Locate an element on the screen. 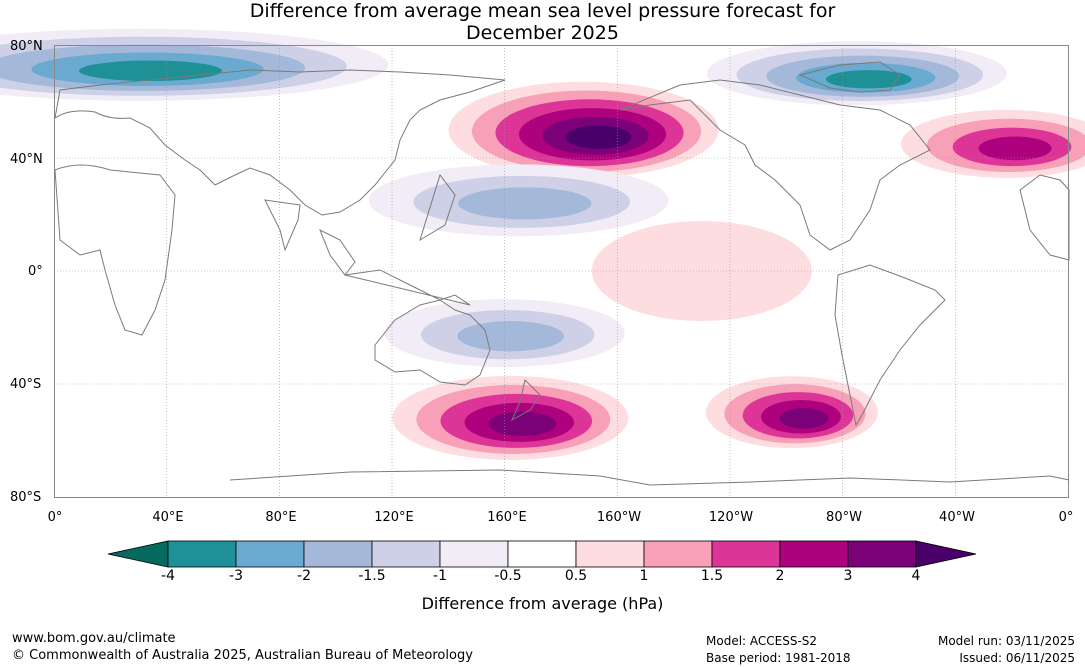 This screenshot has width=1085, height=667. colorbar-tick-label: 1 is located at coordinates (644, 576).